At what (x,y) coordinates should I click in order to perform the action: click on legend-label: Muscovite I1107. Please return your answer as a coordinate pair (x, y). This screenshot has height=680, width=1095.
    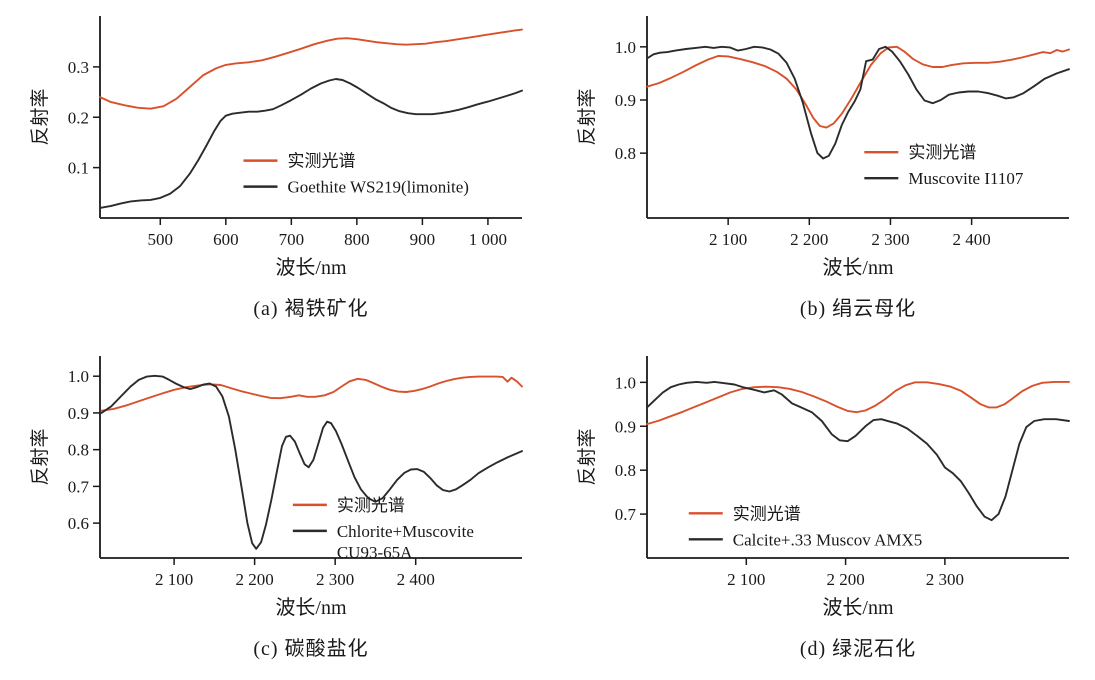
    Looking at the image, I should click on (966, 178).